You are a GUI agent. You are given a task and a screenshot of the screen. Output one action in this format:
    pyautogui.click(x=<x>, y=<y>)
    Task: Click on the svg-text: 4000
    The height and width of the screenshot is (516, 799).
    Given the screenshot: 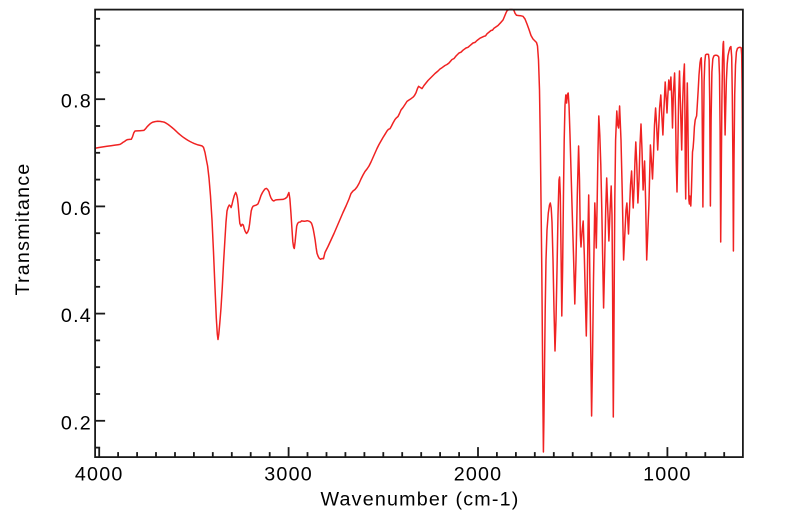 What is the action you would take?
    pyautogui.click(x=99, y=475)
    